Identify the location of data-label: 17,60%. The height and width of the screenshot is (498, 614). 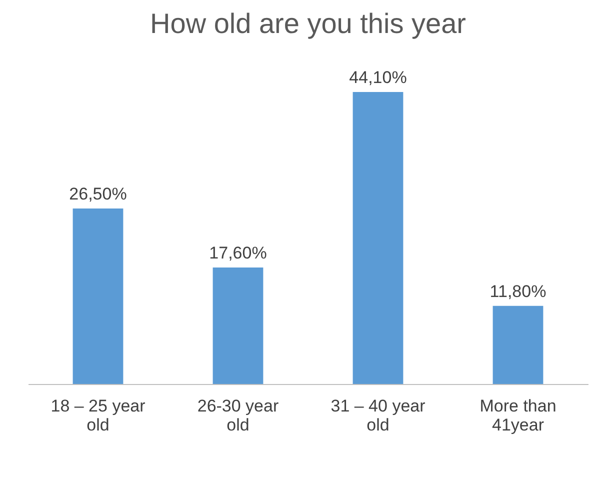
(238, 252).